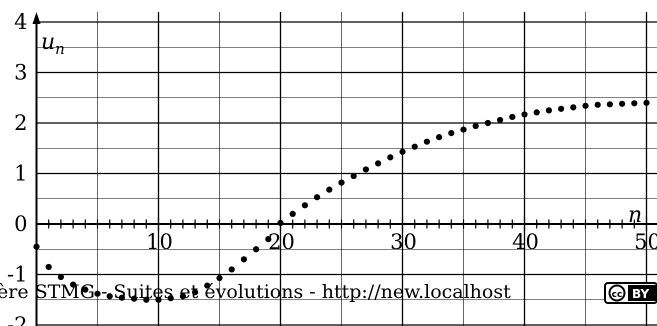  I want to click on x-axis-label: n, so click(635, 215).